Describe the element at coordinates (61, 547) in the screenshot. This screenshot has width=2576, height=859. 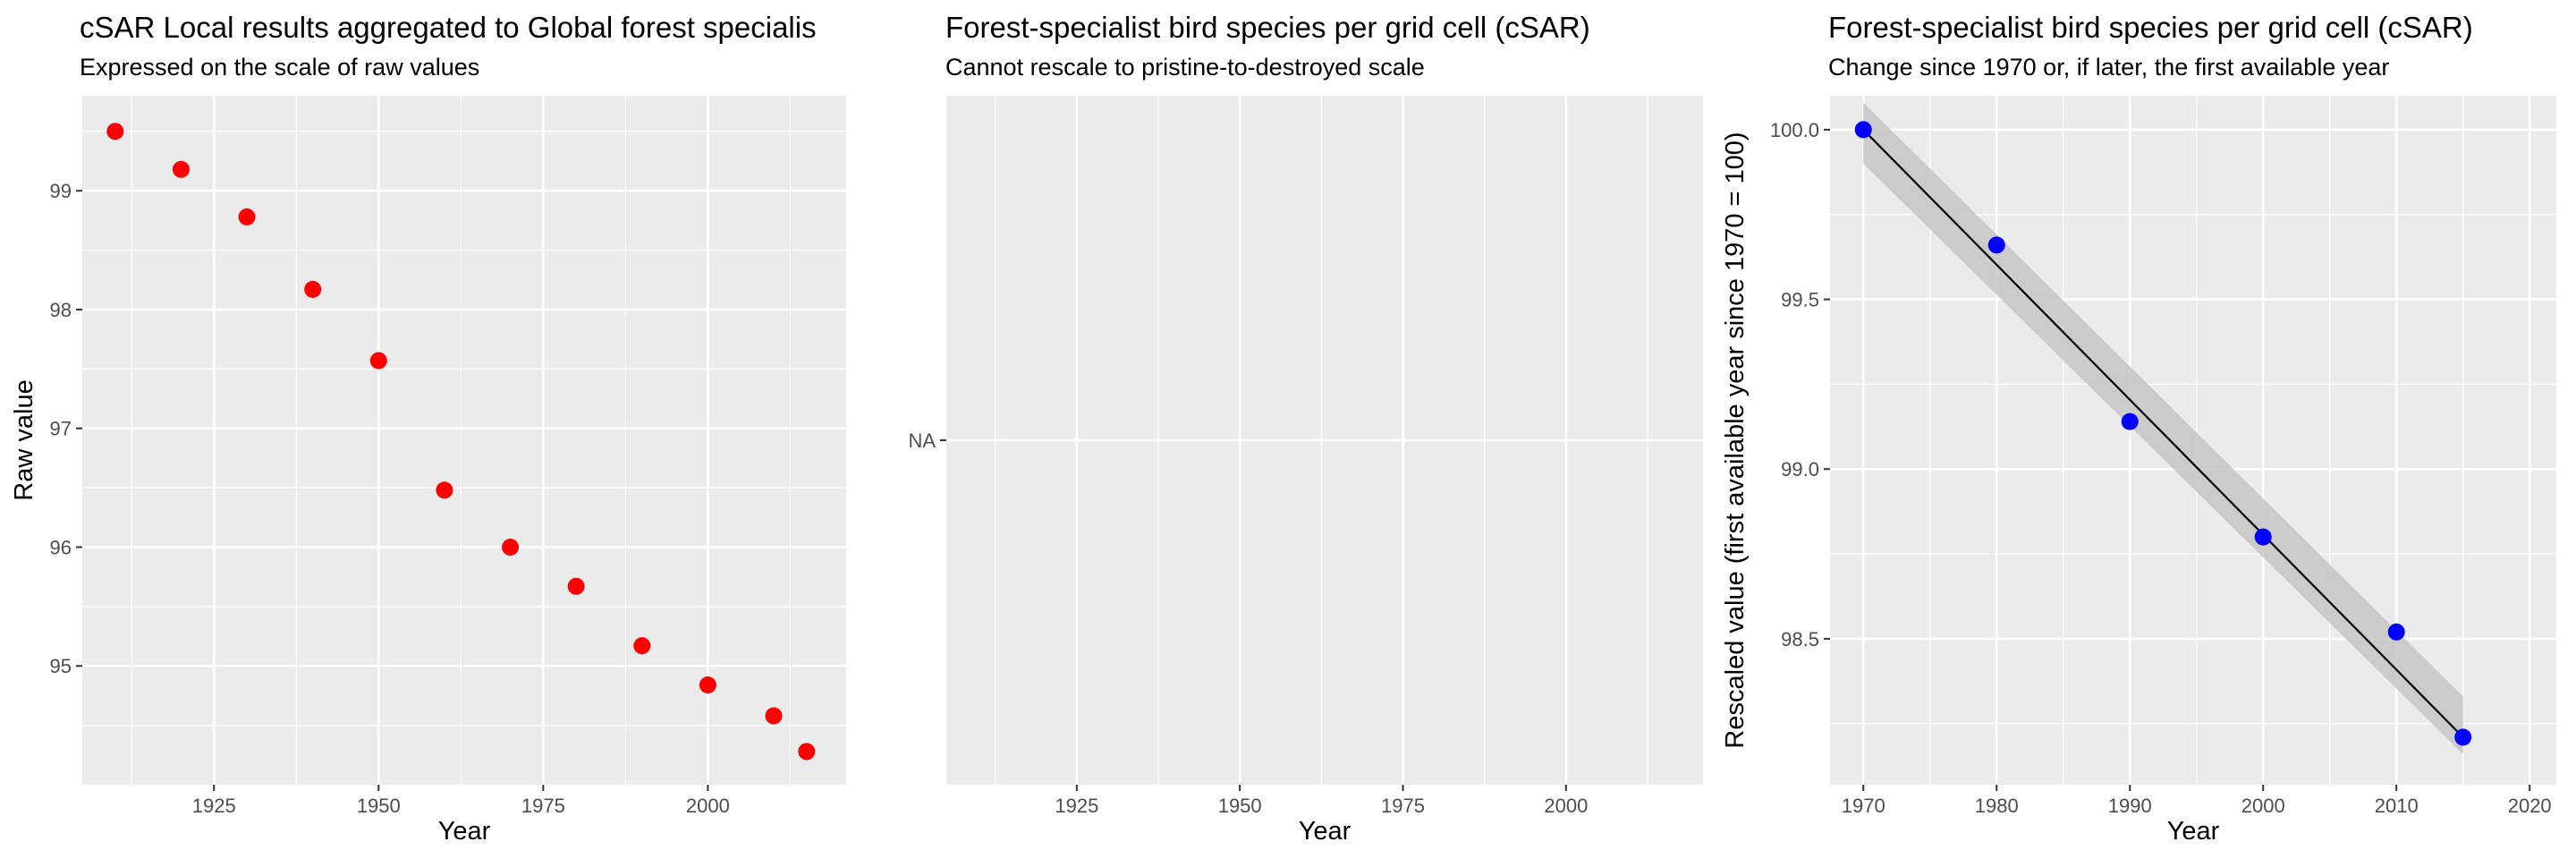
I see `y-tick-label: 96` at that location.